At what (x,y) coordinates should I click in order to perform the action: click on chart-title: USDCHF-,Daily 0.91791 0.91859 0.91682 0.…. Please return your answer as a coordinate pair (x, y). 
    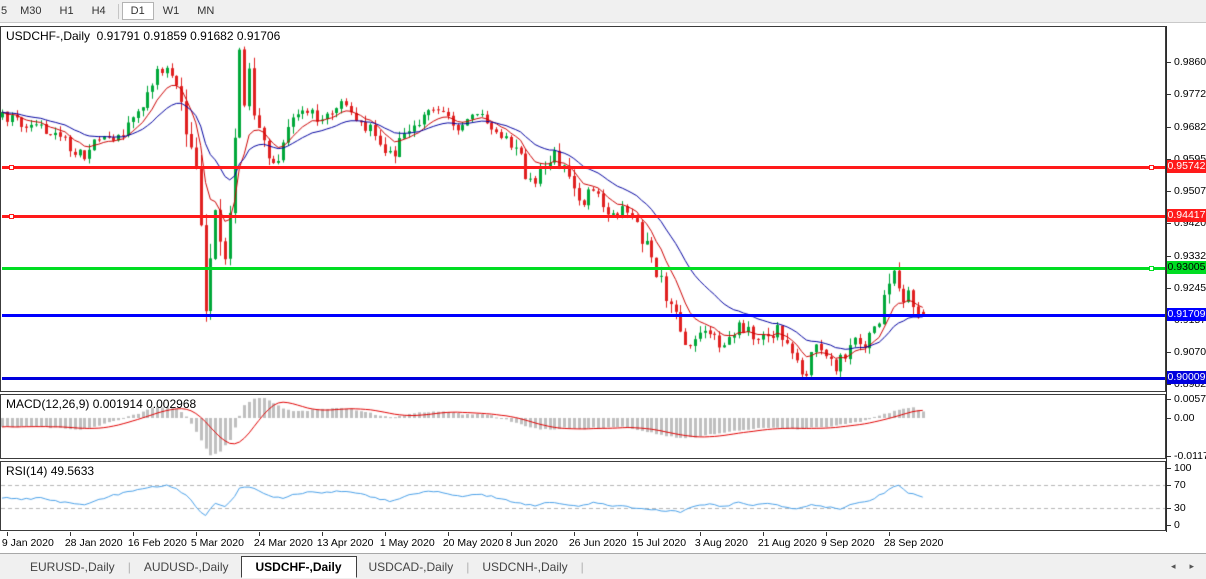
    Looking at the image, I should click on (143, 36).